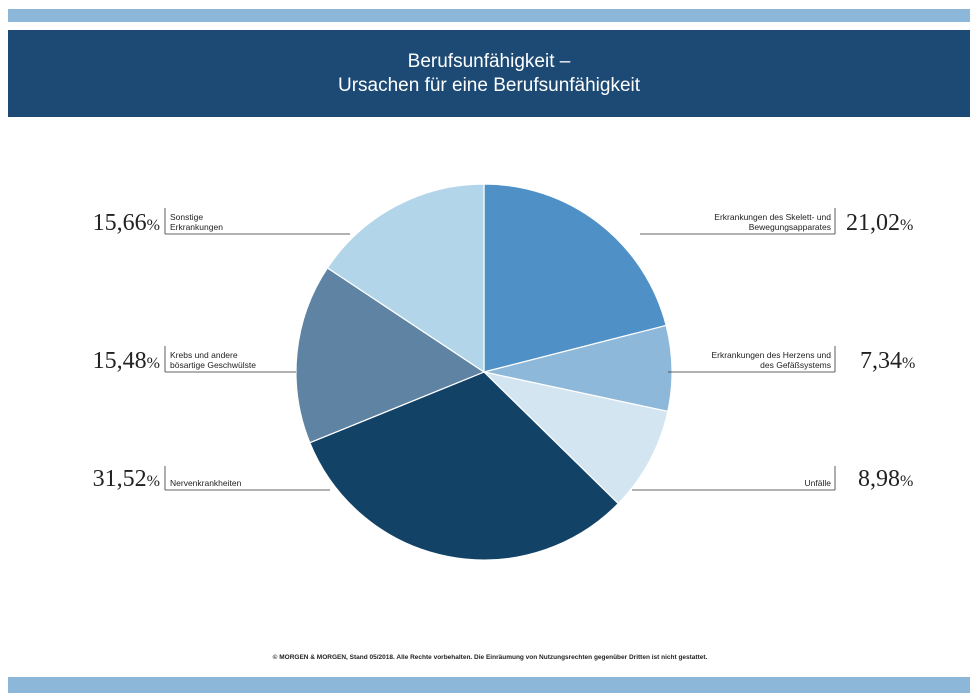  Describe the element at coordinates (120, 479) in the screenshot. I see `slice-value-number: 31,52` at that location.